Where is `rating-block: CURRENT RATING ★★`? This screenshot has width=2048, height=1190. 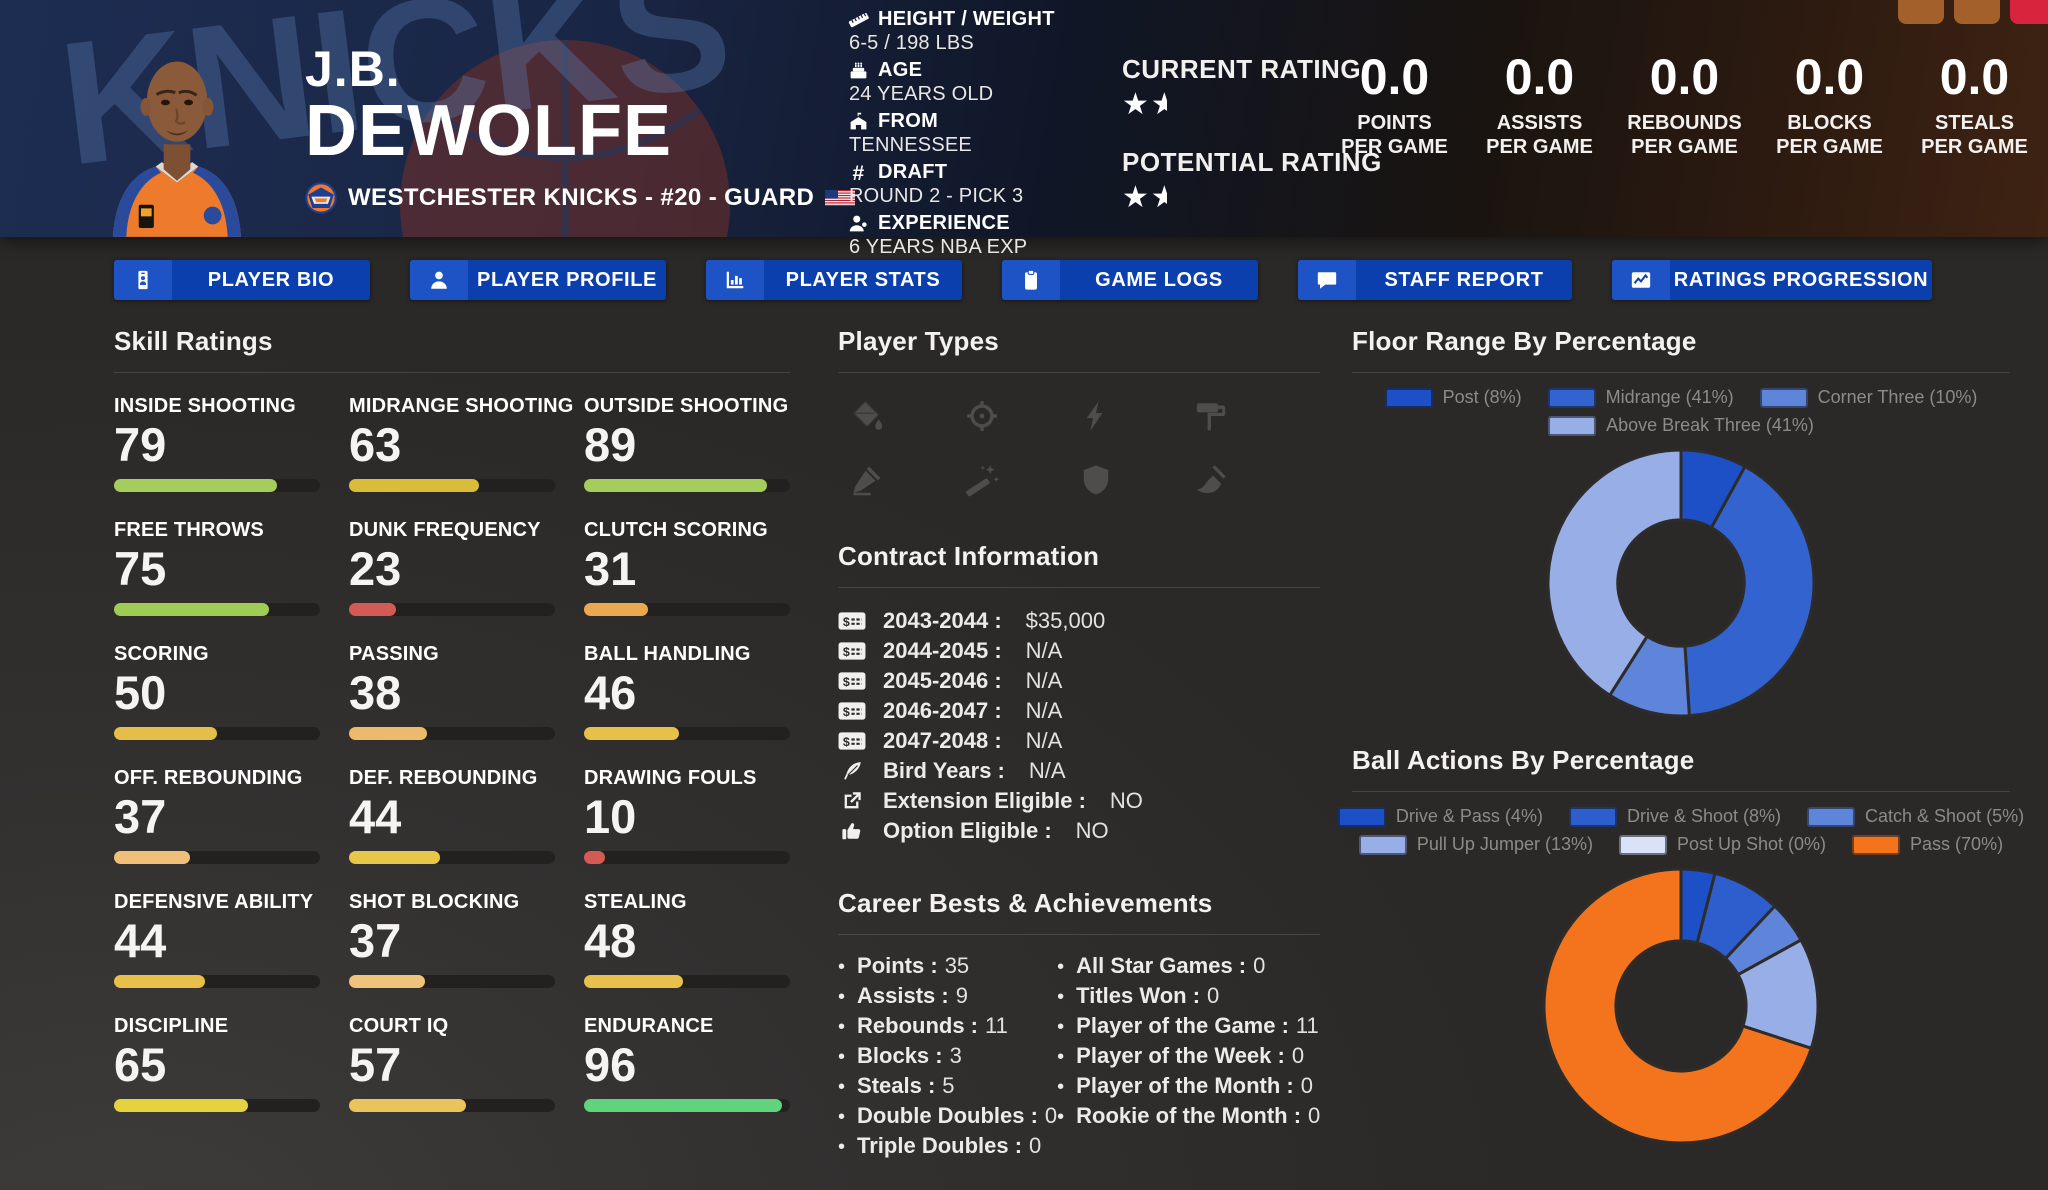 rating-block: CURRENT RATING ★★ is located at coordinates (1252, 88).